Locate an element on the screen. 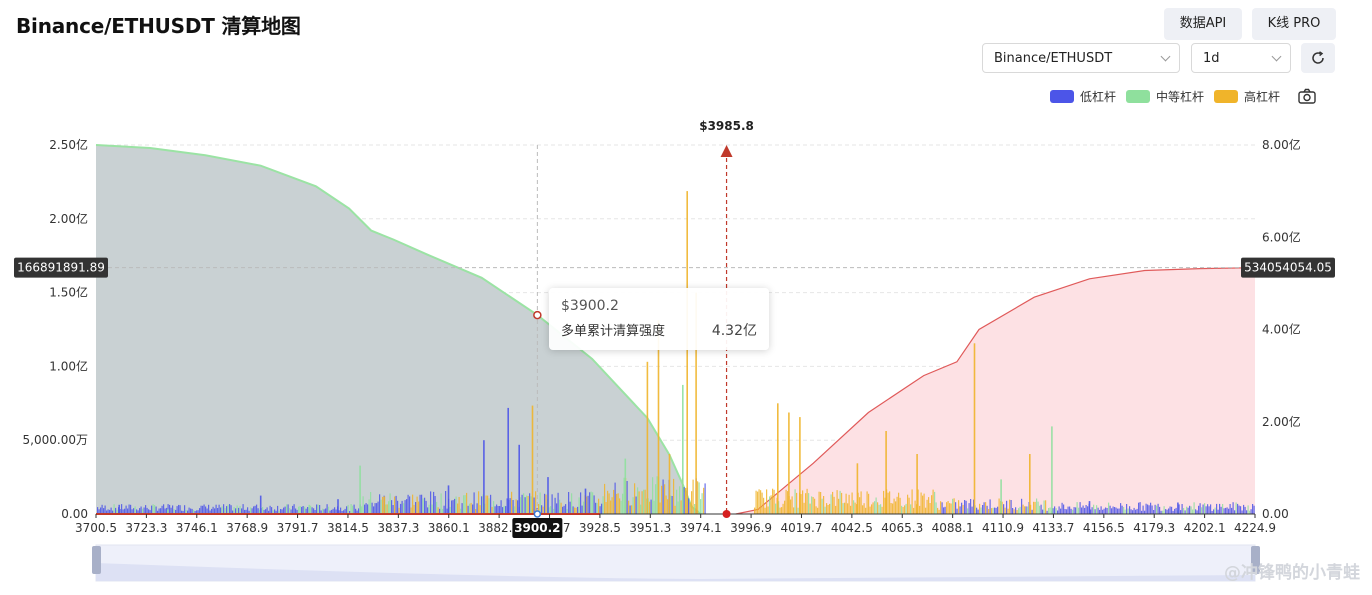 The image size is (1372, 595). legend-item-mid: 中等杠杆 is located at coordinates (1165, 96).